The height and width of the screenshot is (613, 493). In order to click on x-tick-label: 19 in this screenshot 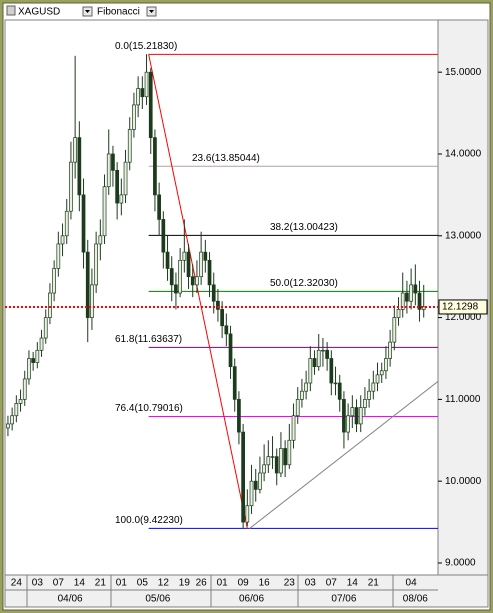, I will do `click(185, 583)`.